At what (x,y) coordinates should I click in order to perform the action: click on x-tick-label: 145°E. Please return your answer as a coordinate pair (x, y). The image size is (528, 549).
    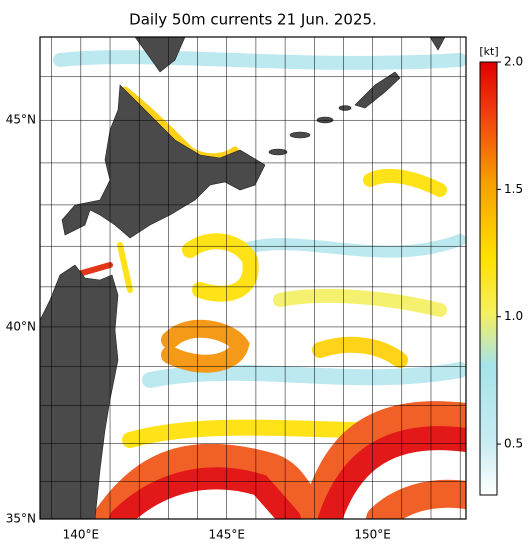
    Looking at the image, I should click on (226, 535).